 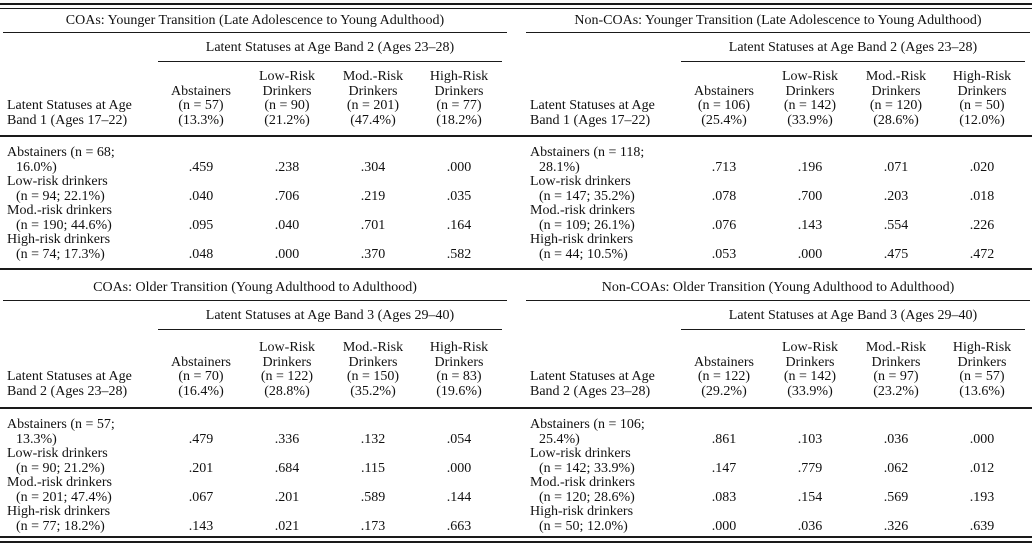 I want to click on probability-cell: .173, so click(x=373, y=526).